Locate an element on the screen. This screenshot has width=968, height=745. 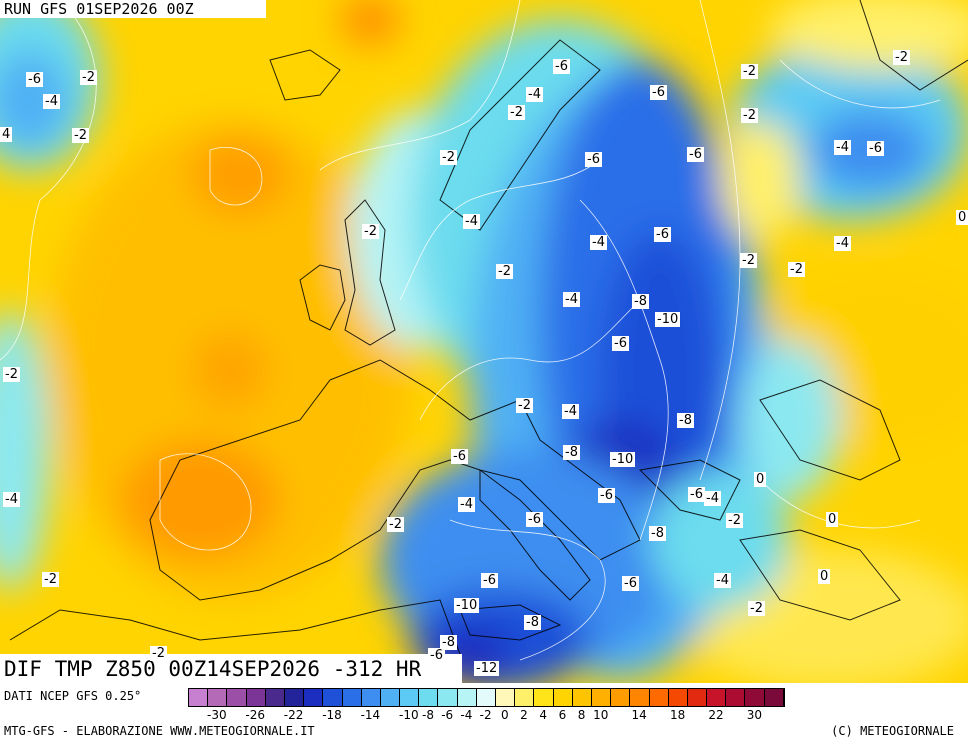
run-title: RUN GFS 01SEP2026 00Z is located at coordinates (133, 9).